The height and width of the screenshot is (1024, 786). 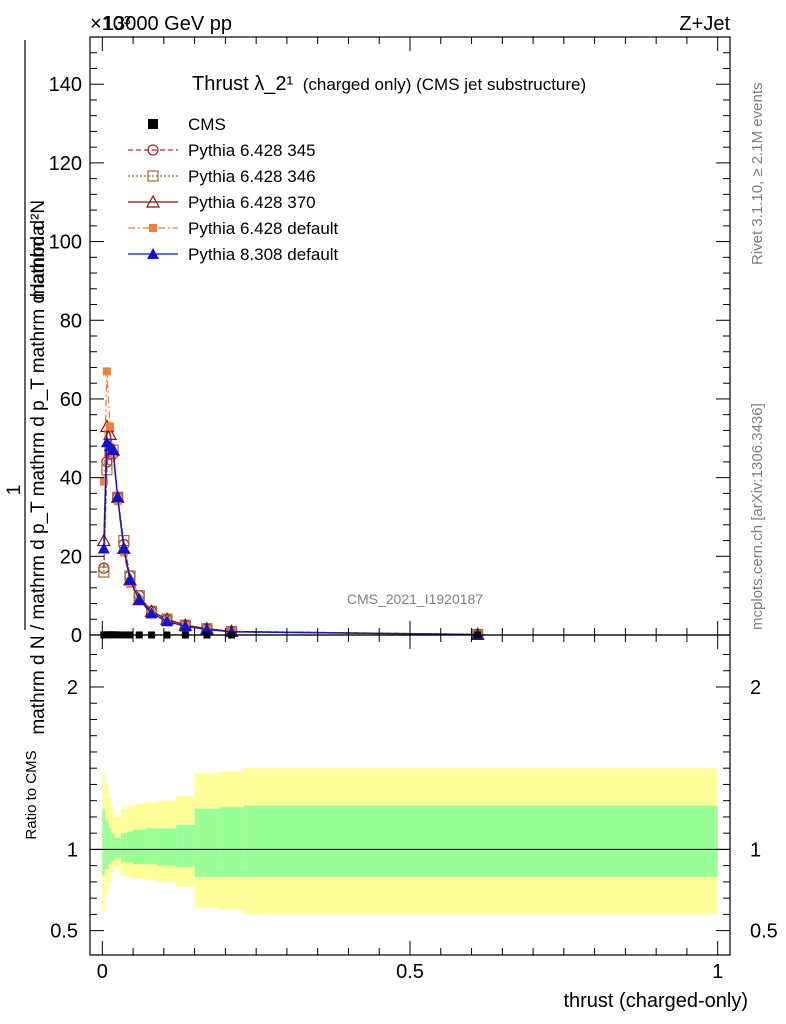 I want to click on x-tick-label: 0.5, so click(x=410, y=972).